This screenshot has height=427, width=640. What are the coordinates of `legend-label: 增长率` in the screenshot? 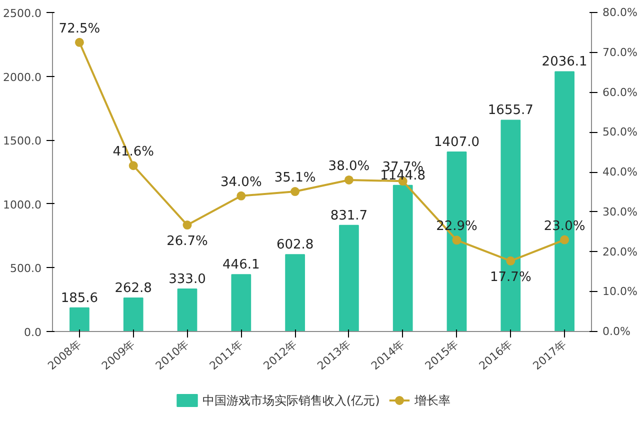 It's located at (432, 401).